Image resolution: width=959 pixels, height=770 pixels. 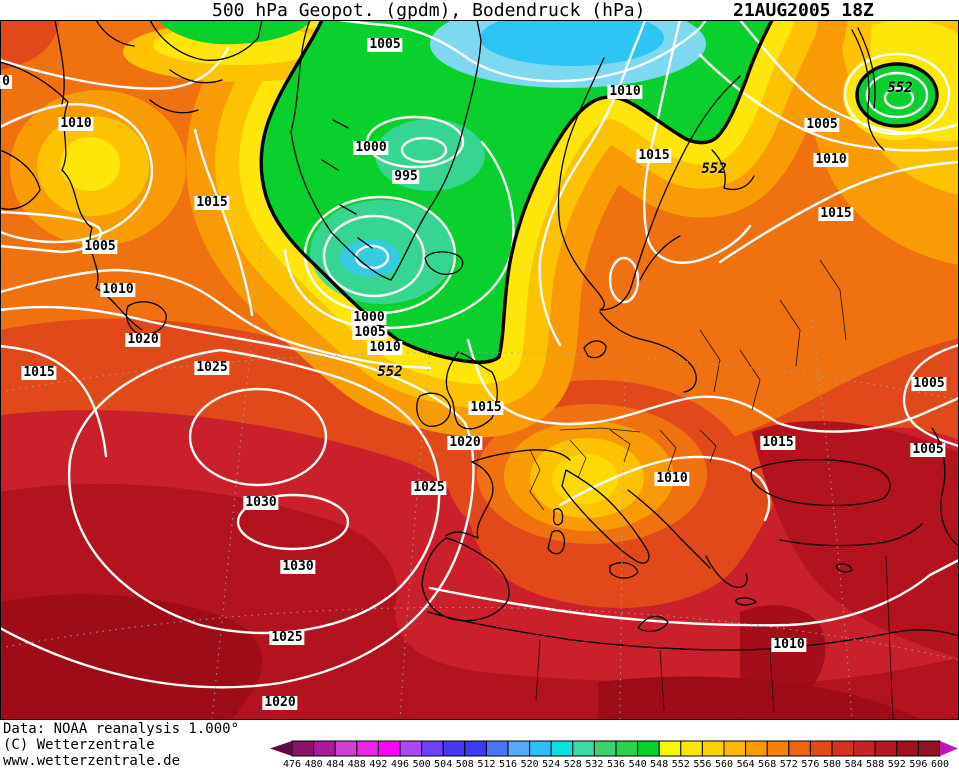 I want to click on colorbar-tick-label: 512, so click(x=486, y=764).